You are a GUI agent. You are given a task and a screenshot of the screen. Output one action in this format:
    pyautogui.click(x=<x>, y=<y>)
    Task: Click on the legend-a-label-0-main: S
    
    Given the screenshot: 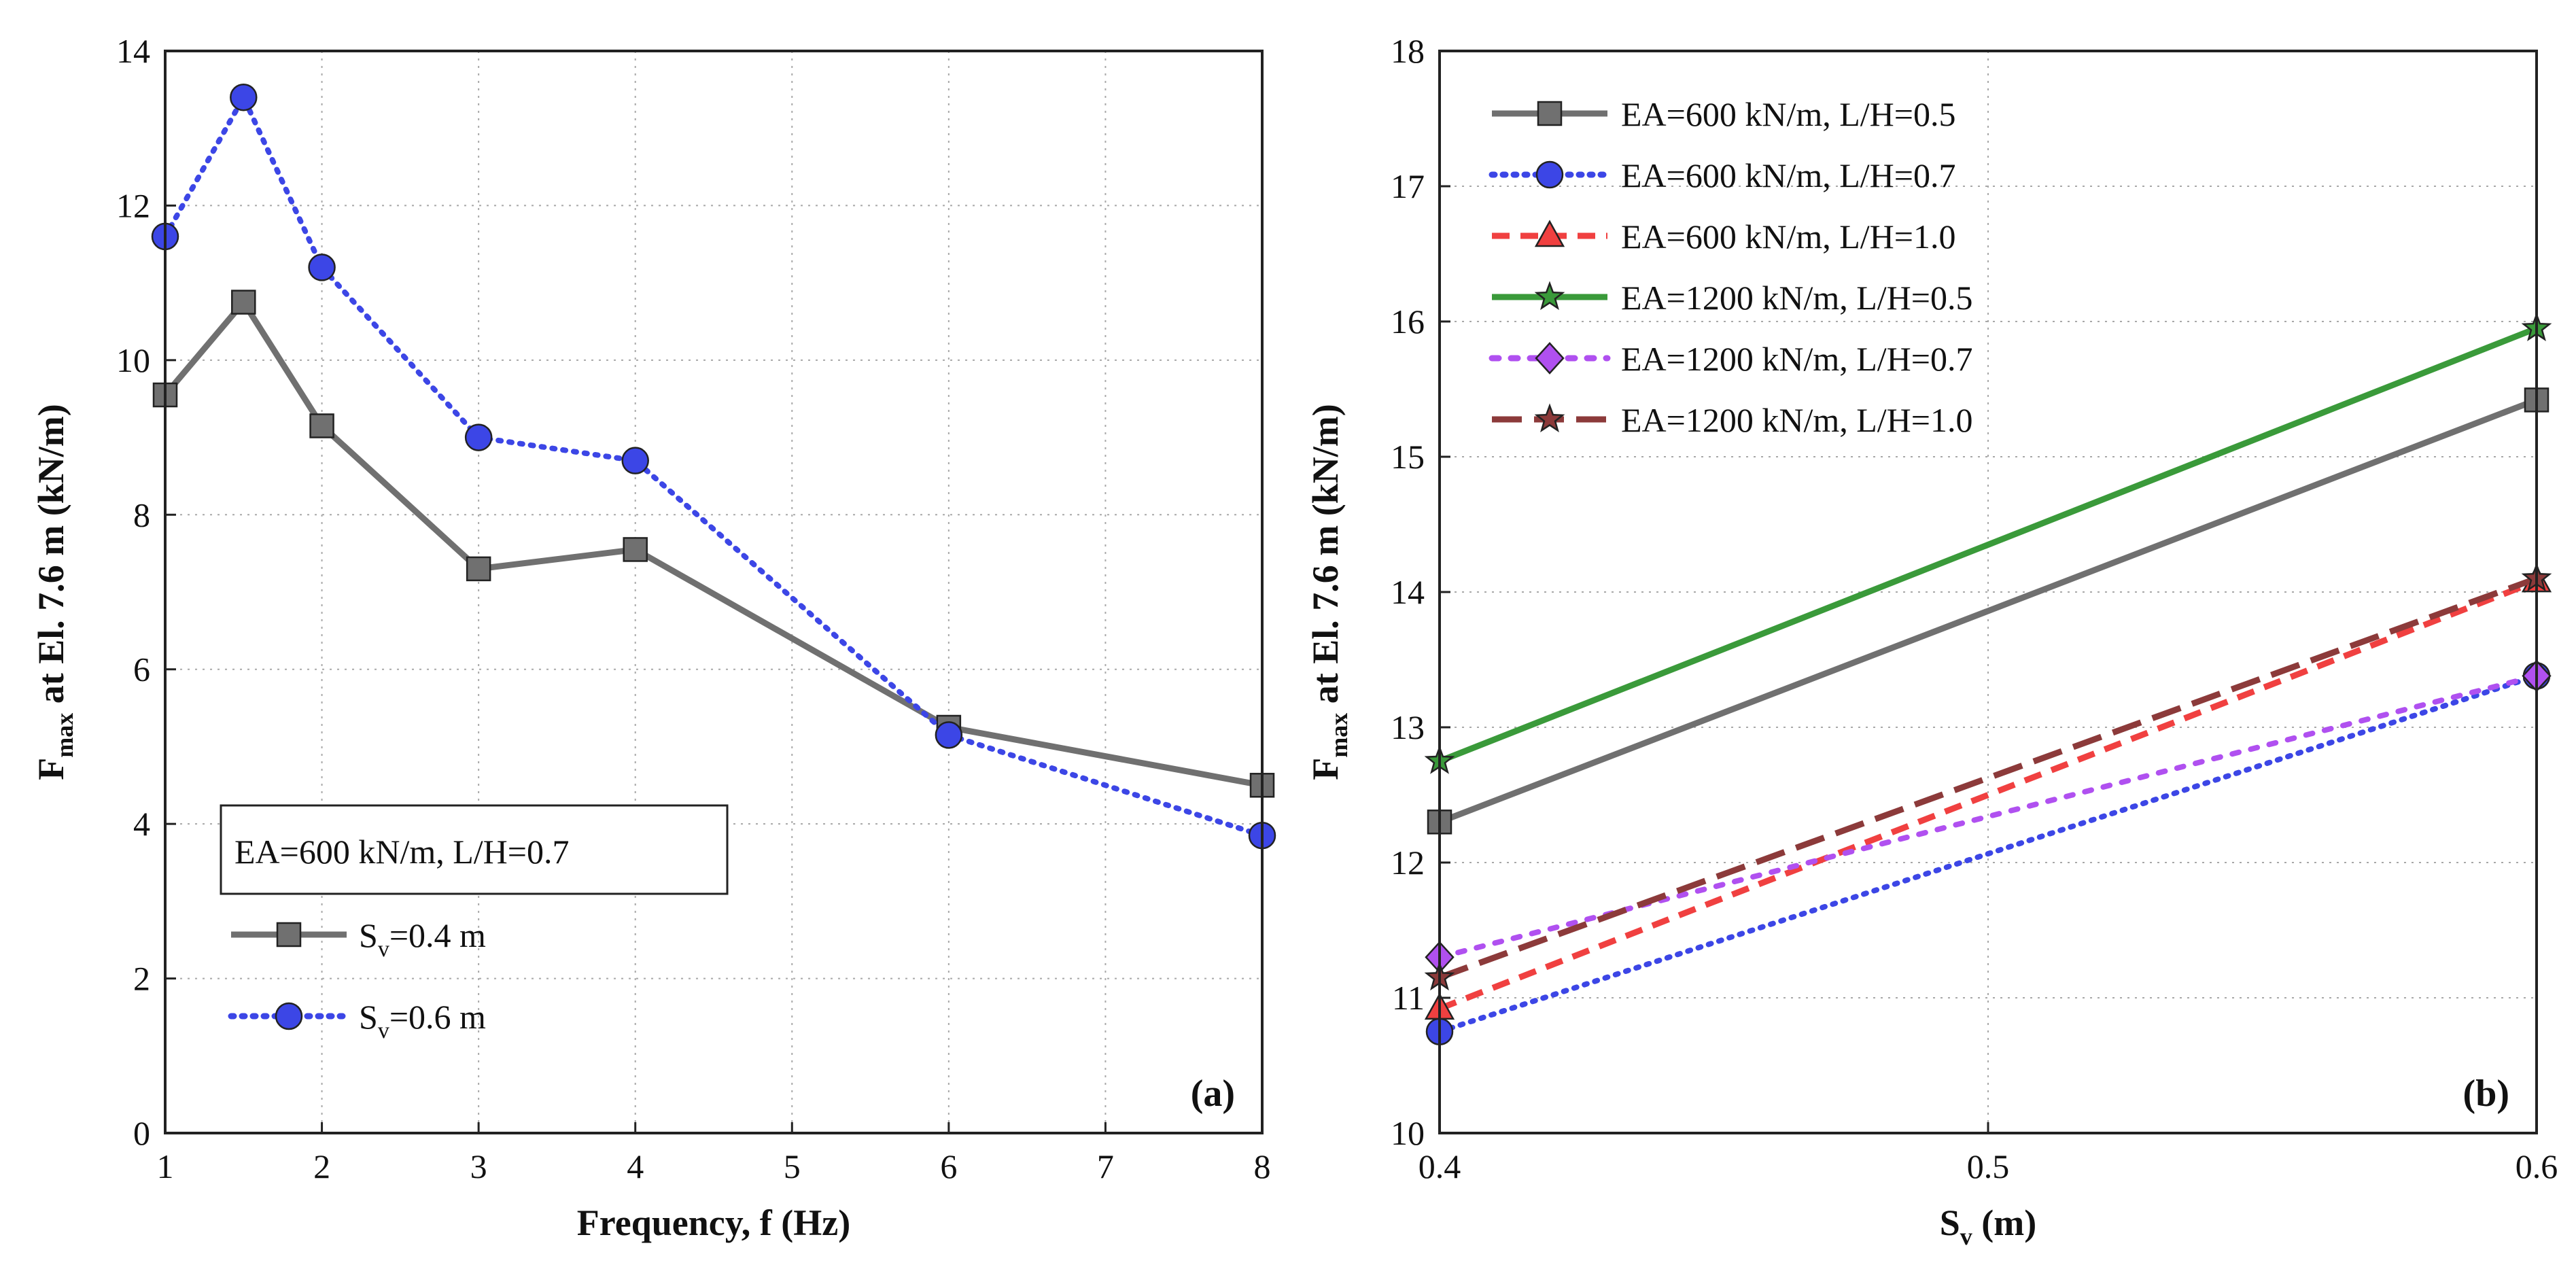 What is the action you would take?
    pyautogui.click(x=368, y=935)
    